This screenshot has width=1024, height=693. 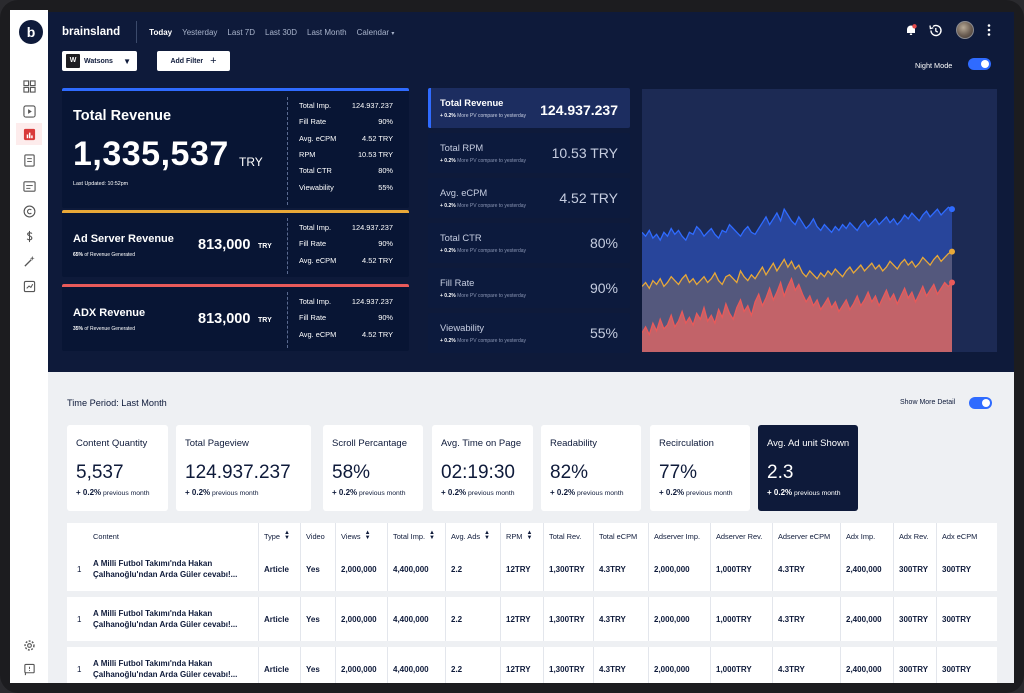 What do you see at coordinates (346, 154) in the screenshot?
I see `total-revenue-stat-row: RPM 10.53 TRY` at bounding box center [346, 154].